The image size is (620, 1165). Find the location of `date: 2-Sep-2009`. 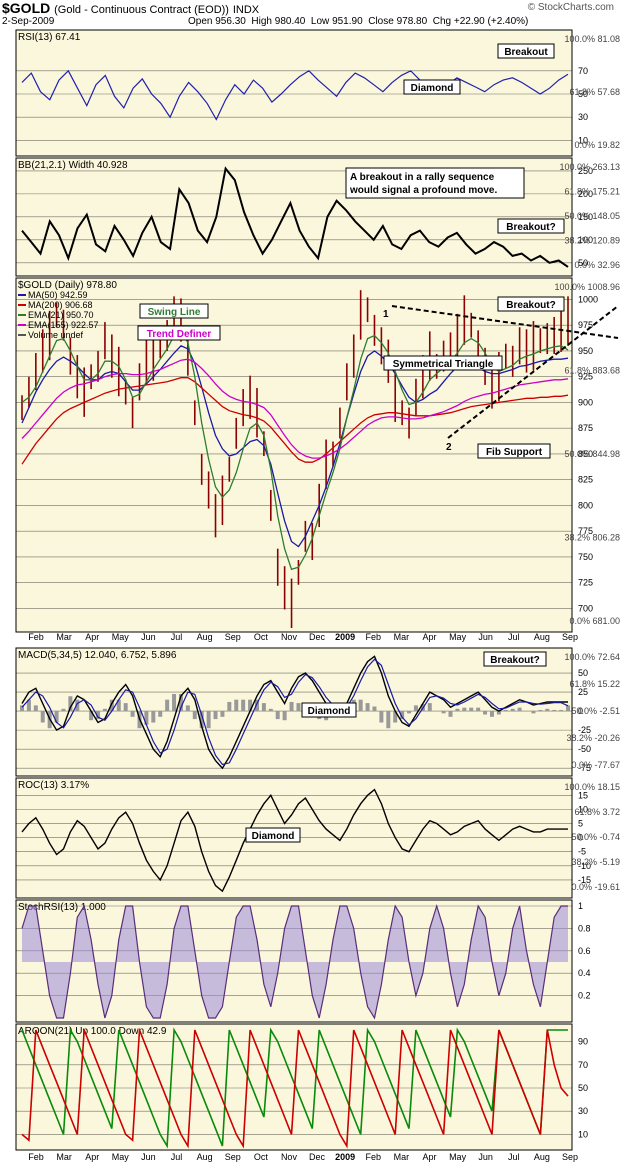

date: 2-Sep-2009 is located at coordinates (28, 21).